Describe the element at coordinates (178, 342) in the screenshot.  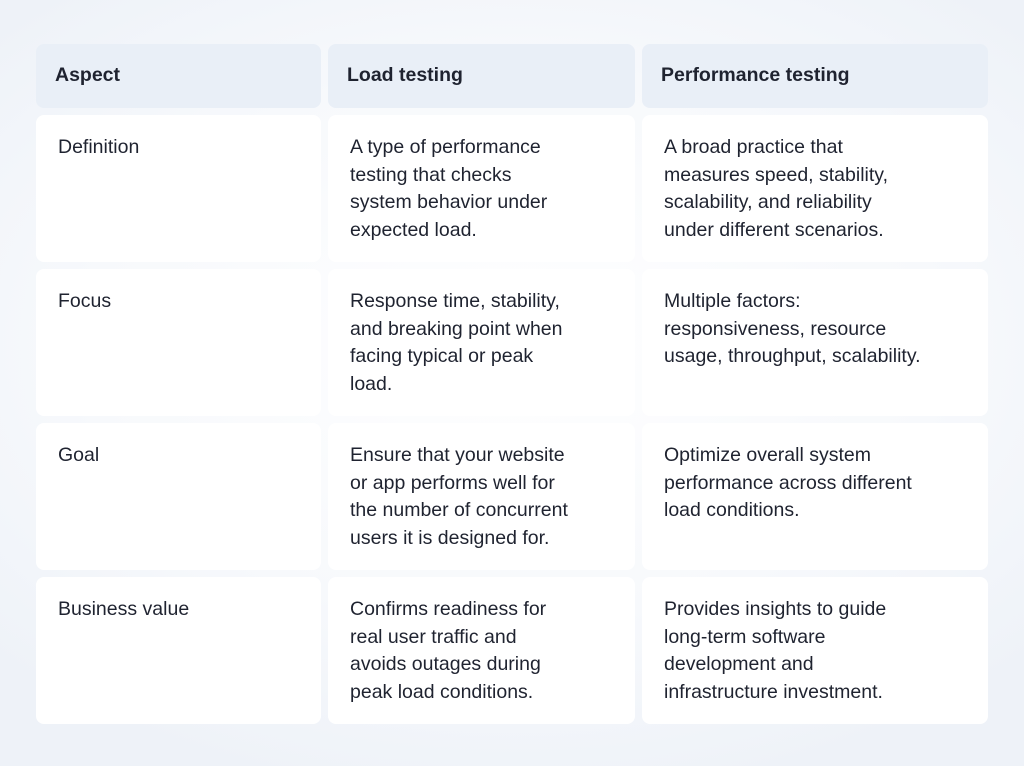
I see `row-focus-aspect: Focus` at that location.